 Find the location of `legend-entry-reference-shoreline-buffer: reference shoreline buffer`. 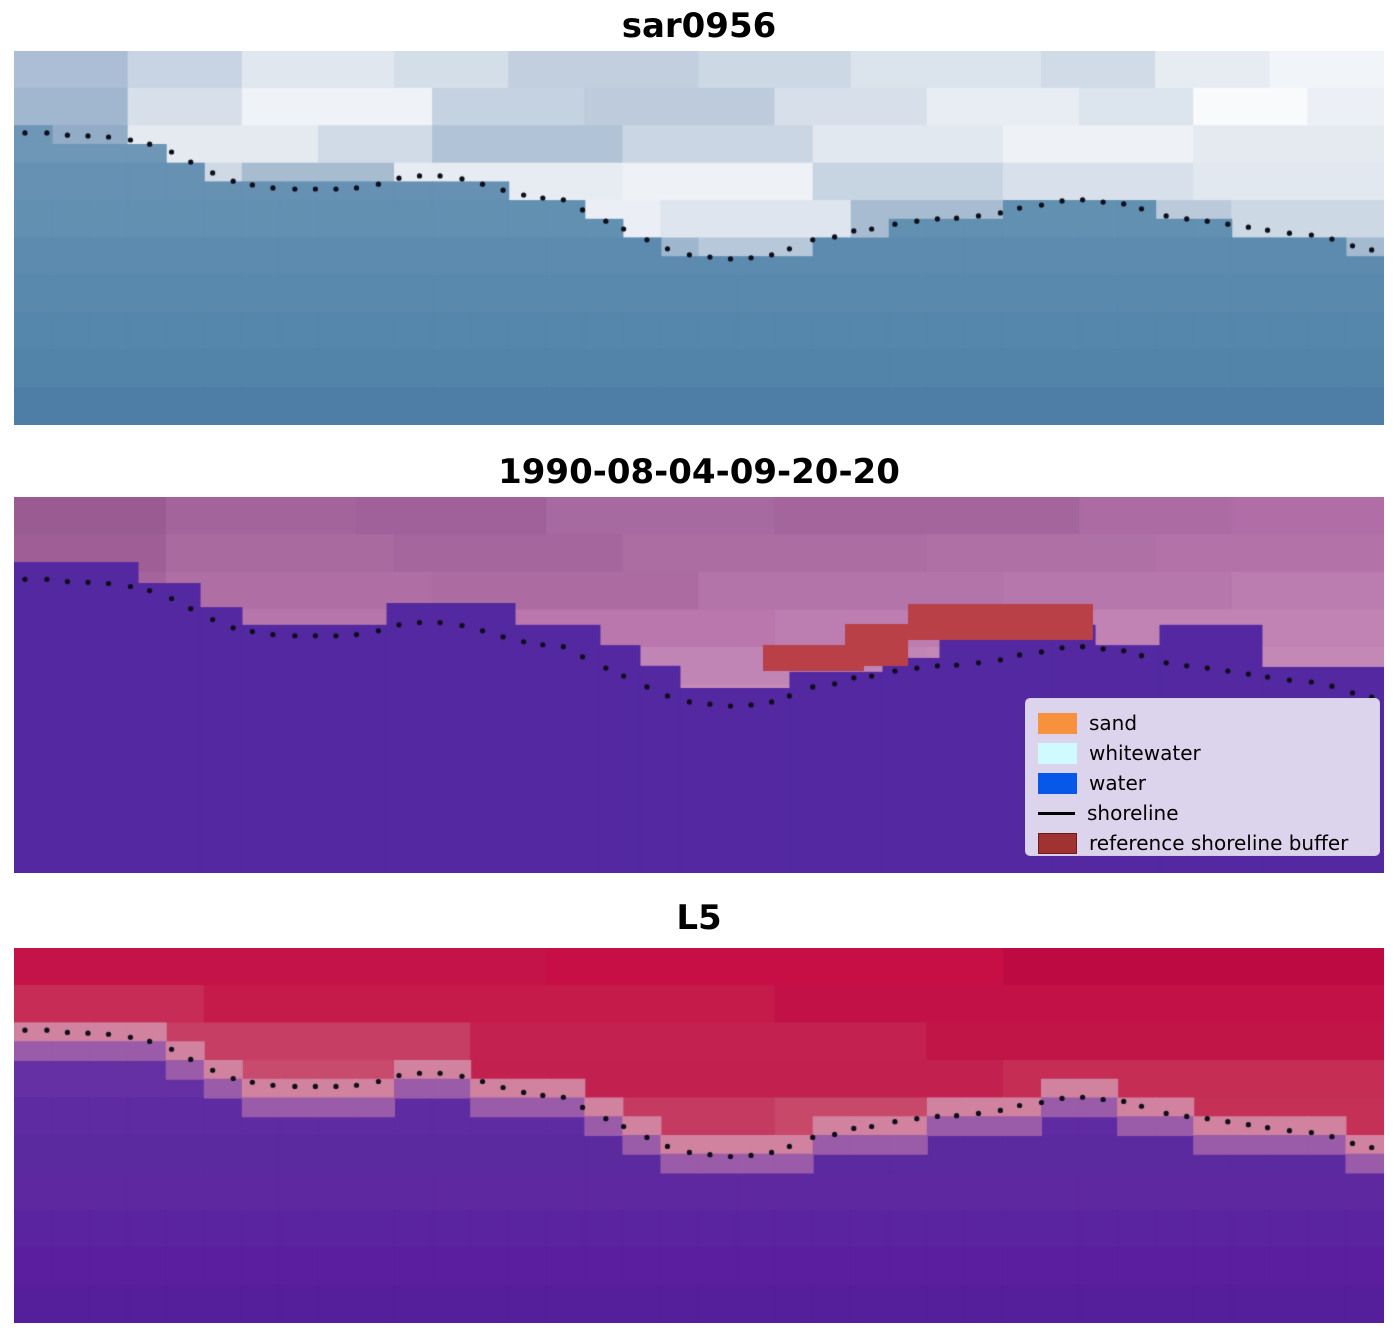

legend-entry-reference-shoreline-buffer: reference shoreline buffer is located at coordinates (1202, 843).